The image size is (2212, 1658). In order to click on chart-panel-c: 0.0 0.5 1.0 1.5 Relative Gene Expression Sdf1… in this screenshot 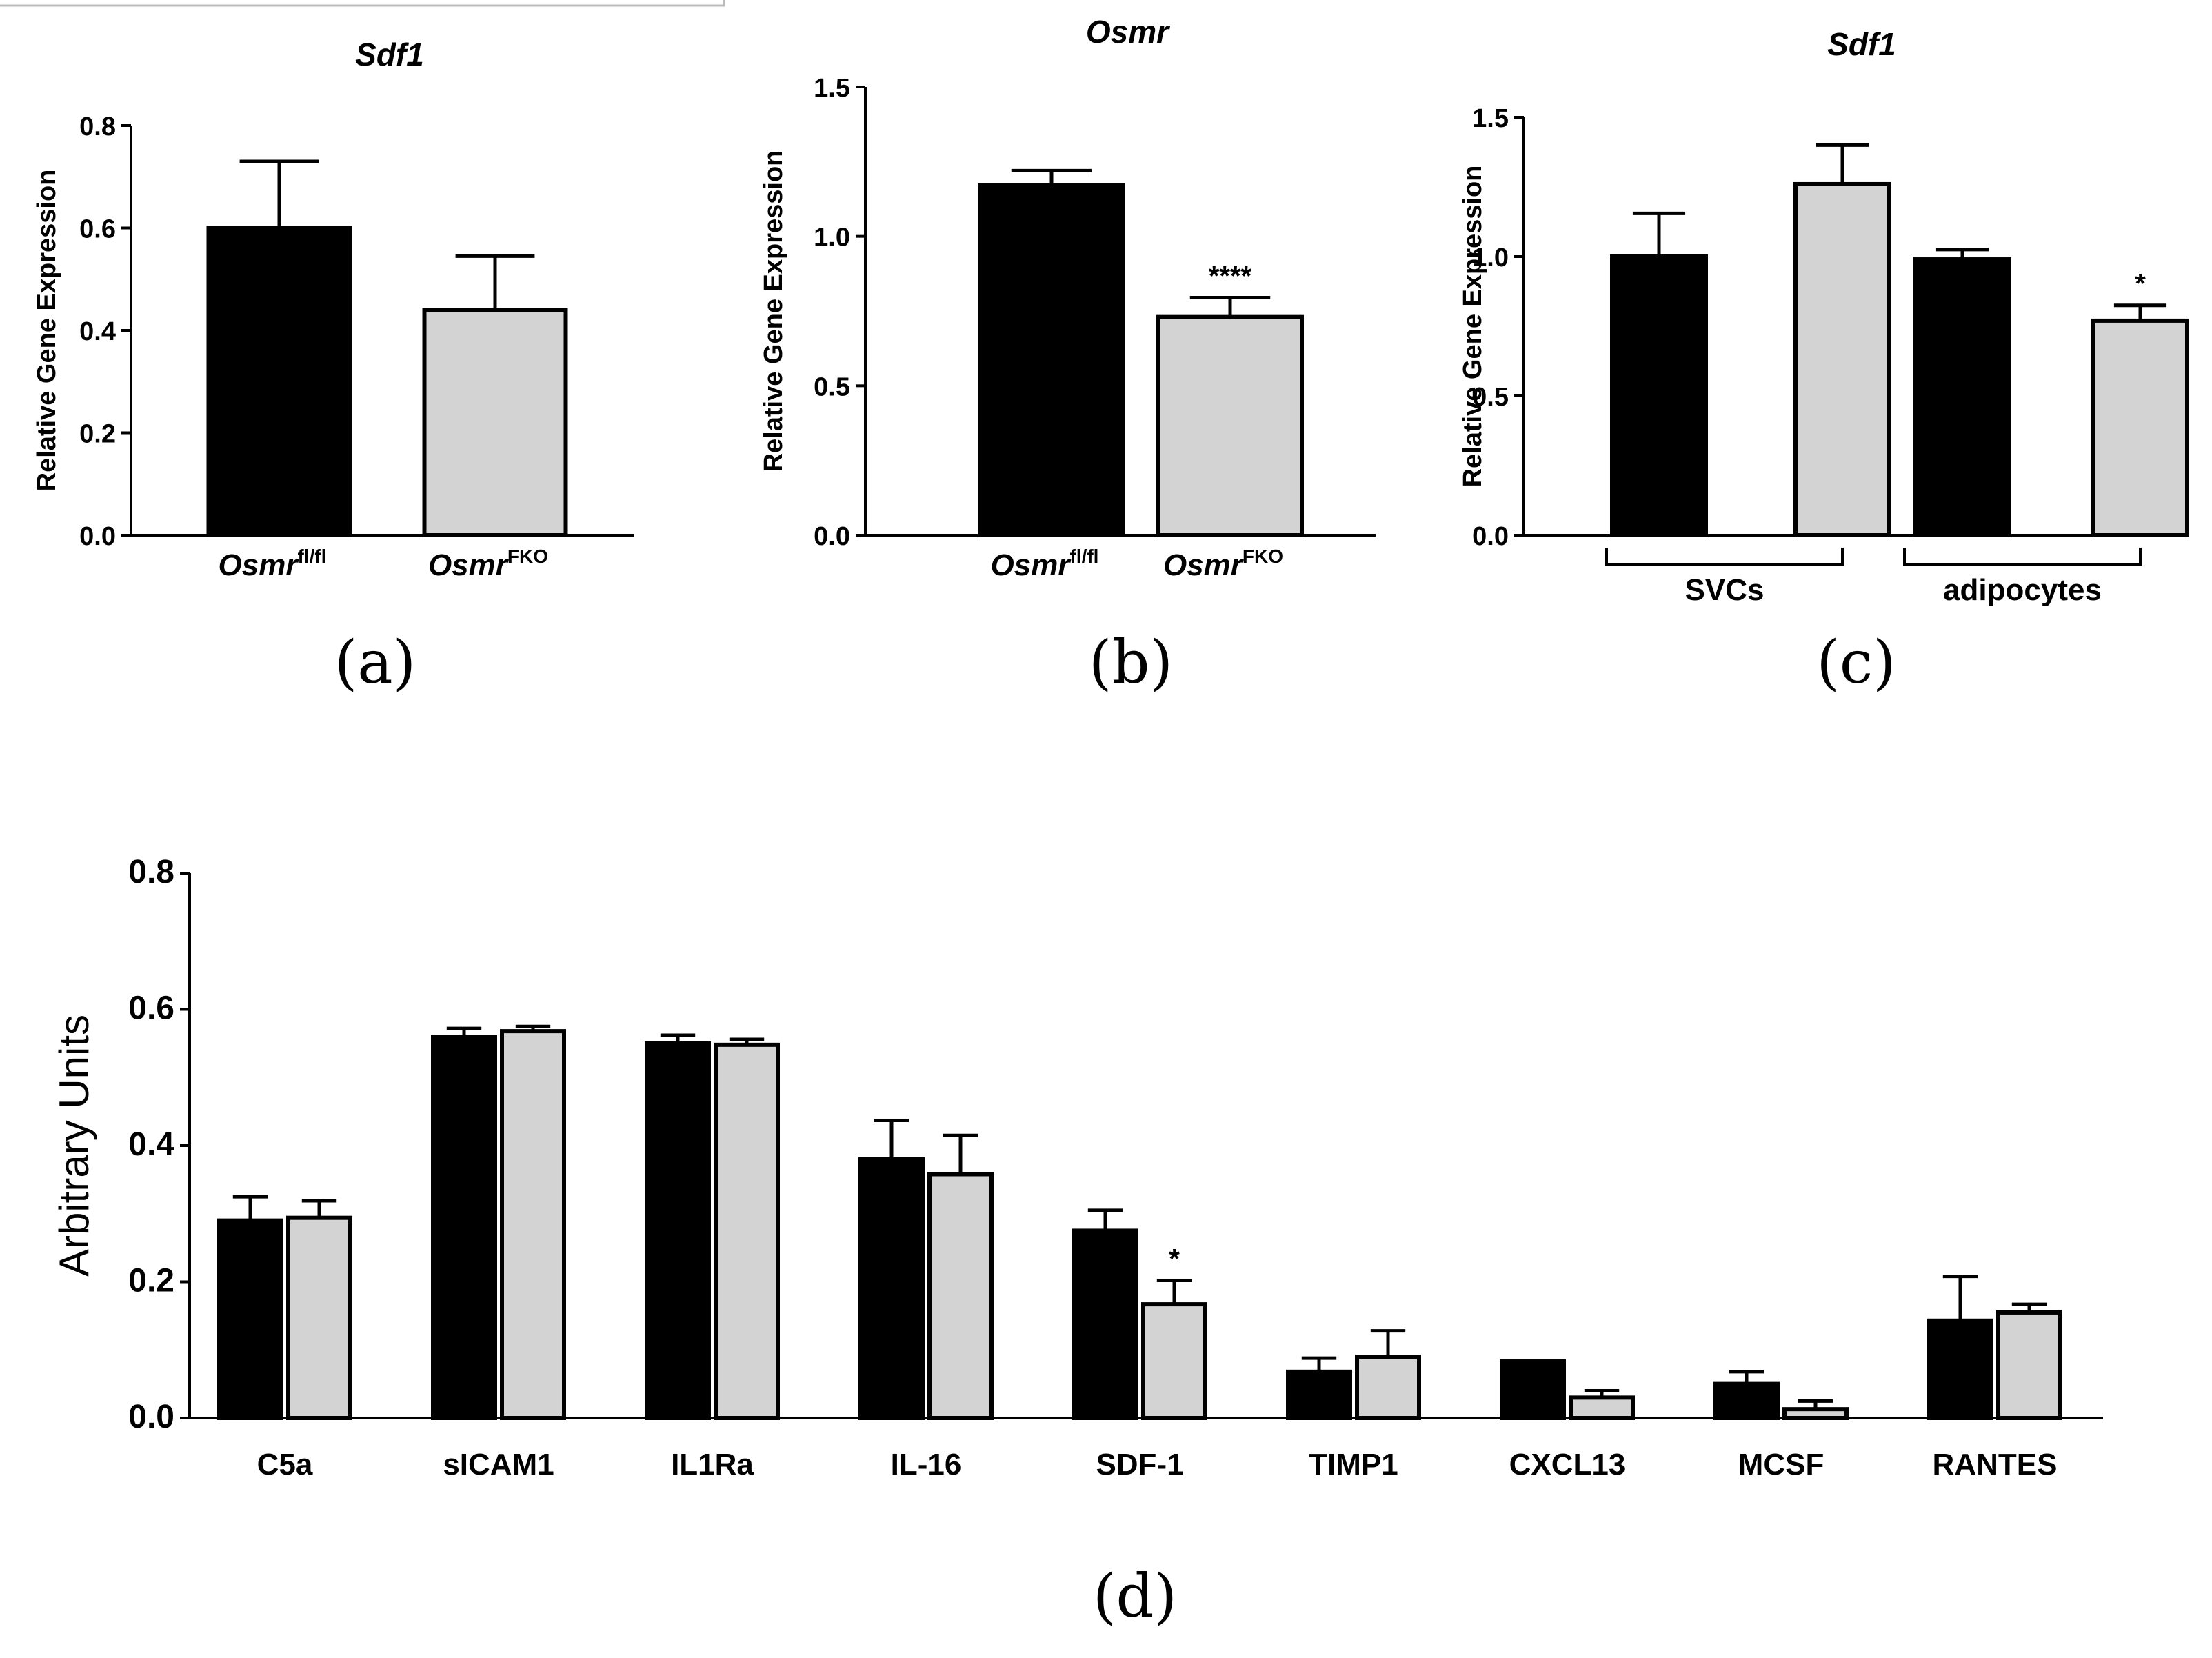, I will do `click(1824, 316)`.